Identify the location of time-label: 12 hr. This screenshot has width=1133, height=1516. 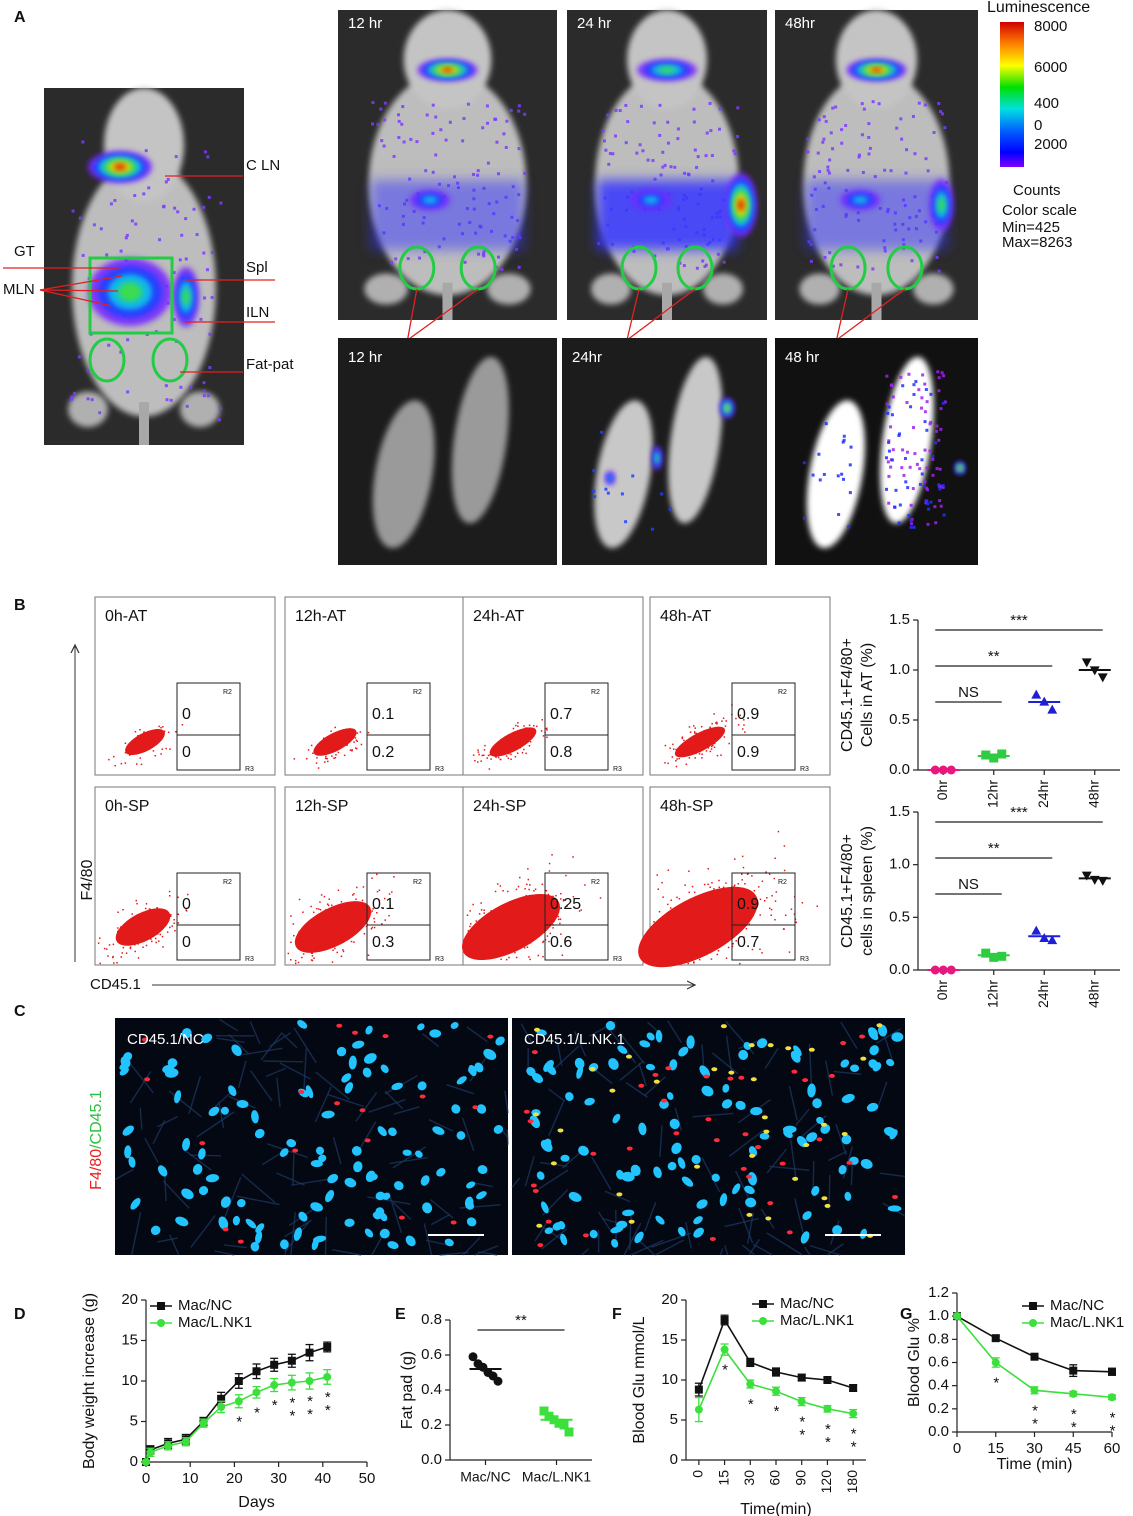
(365, 23).